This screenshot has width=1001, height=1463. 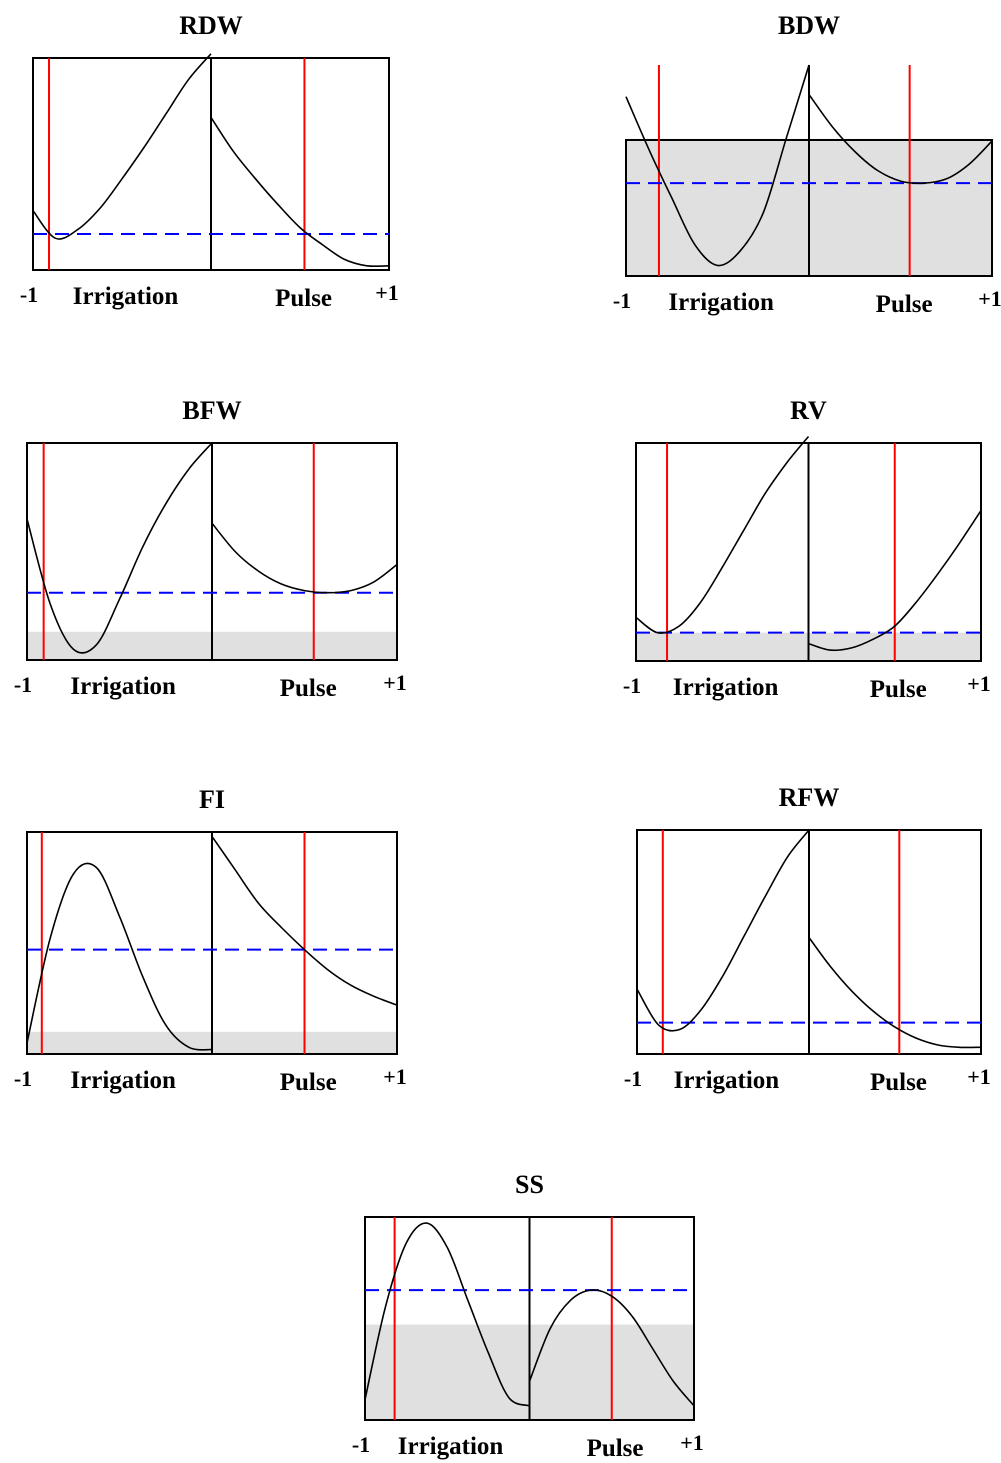 What do you see at coordinates (809, 25) in the screenshot?
I see `panel-title: BDW` at bounding box center [809, 25].